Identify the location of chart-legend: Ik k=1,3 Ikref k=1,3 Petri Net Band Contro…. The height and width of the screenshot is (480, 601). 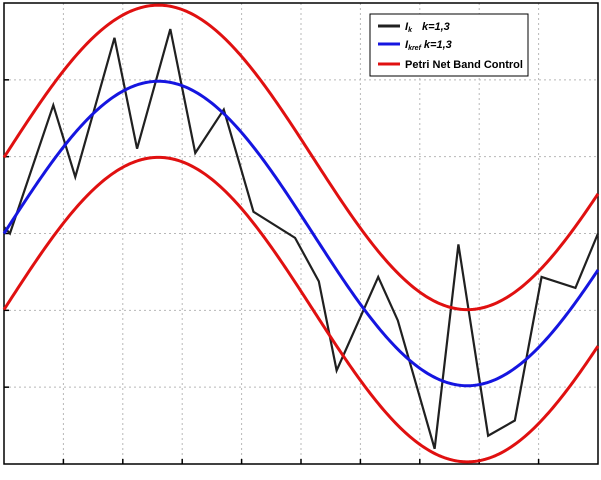
(449, 45).